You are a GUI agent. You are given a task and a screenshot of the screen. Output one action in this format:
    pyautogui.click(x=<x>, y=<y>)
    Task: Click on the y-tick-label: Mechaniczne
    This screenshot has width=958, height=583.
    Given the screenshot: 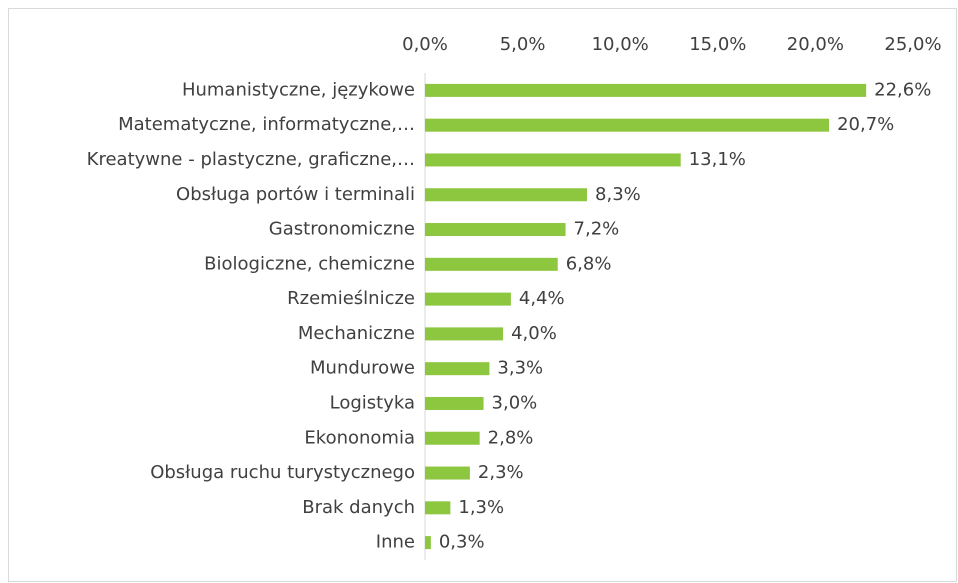 What is the action you would take?
    pyautogui.click(x=356, y=333)
    